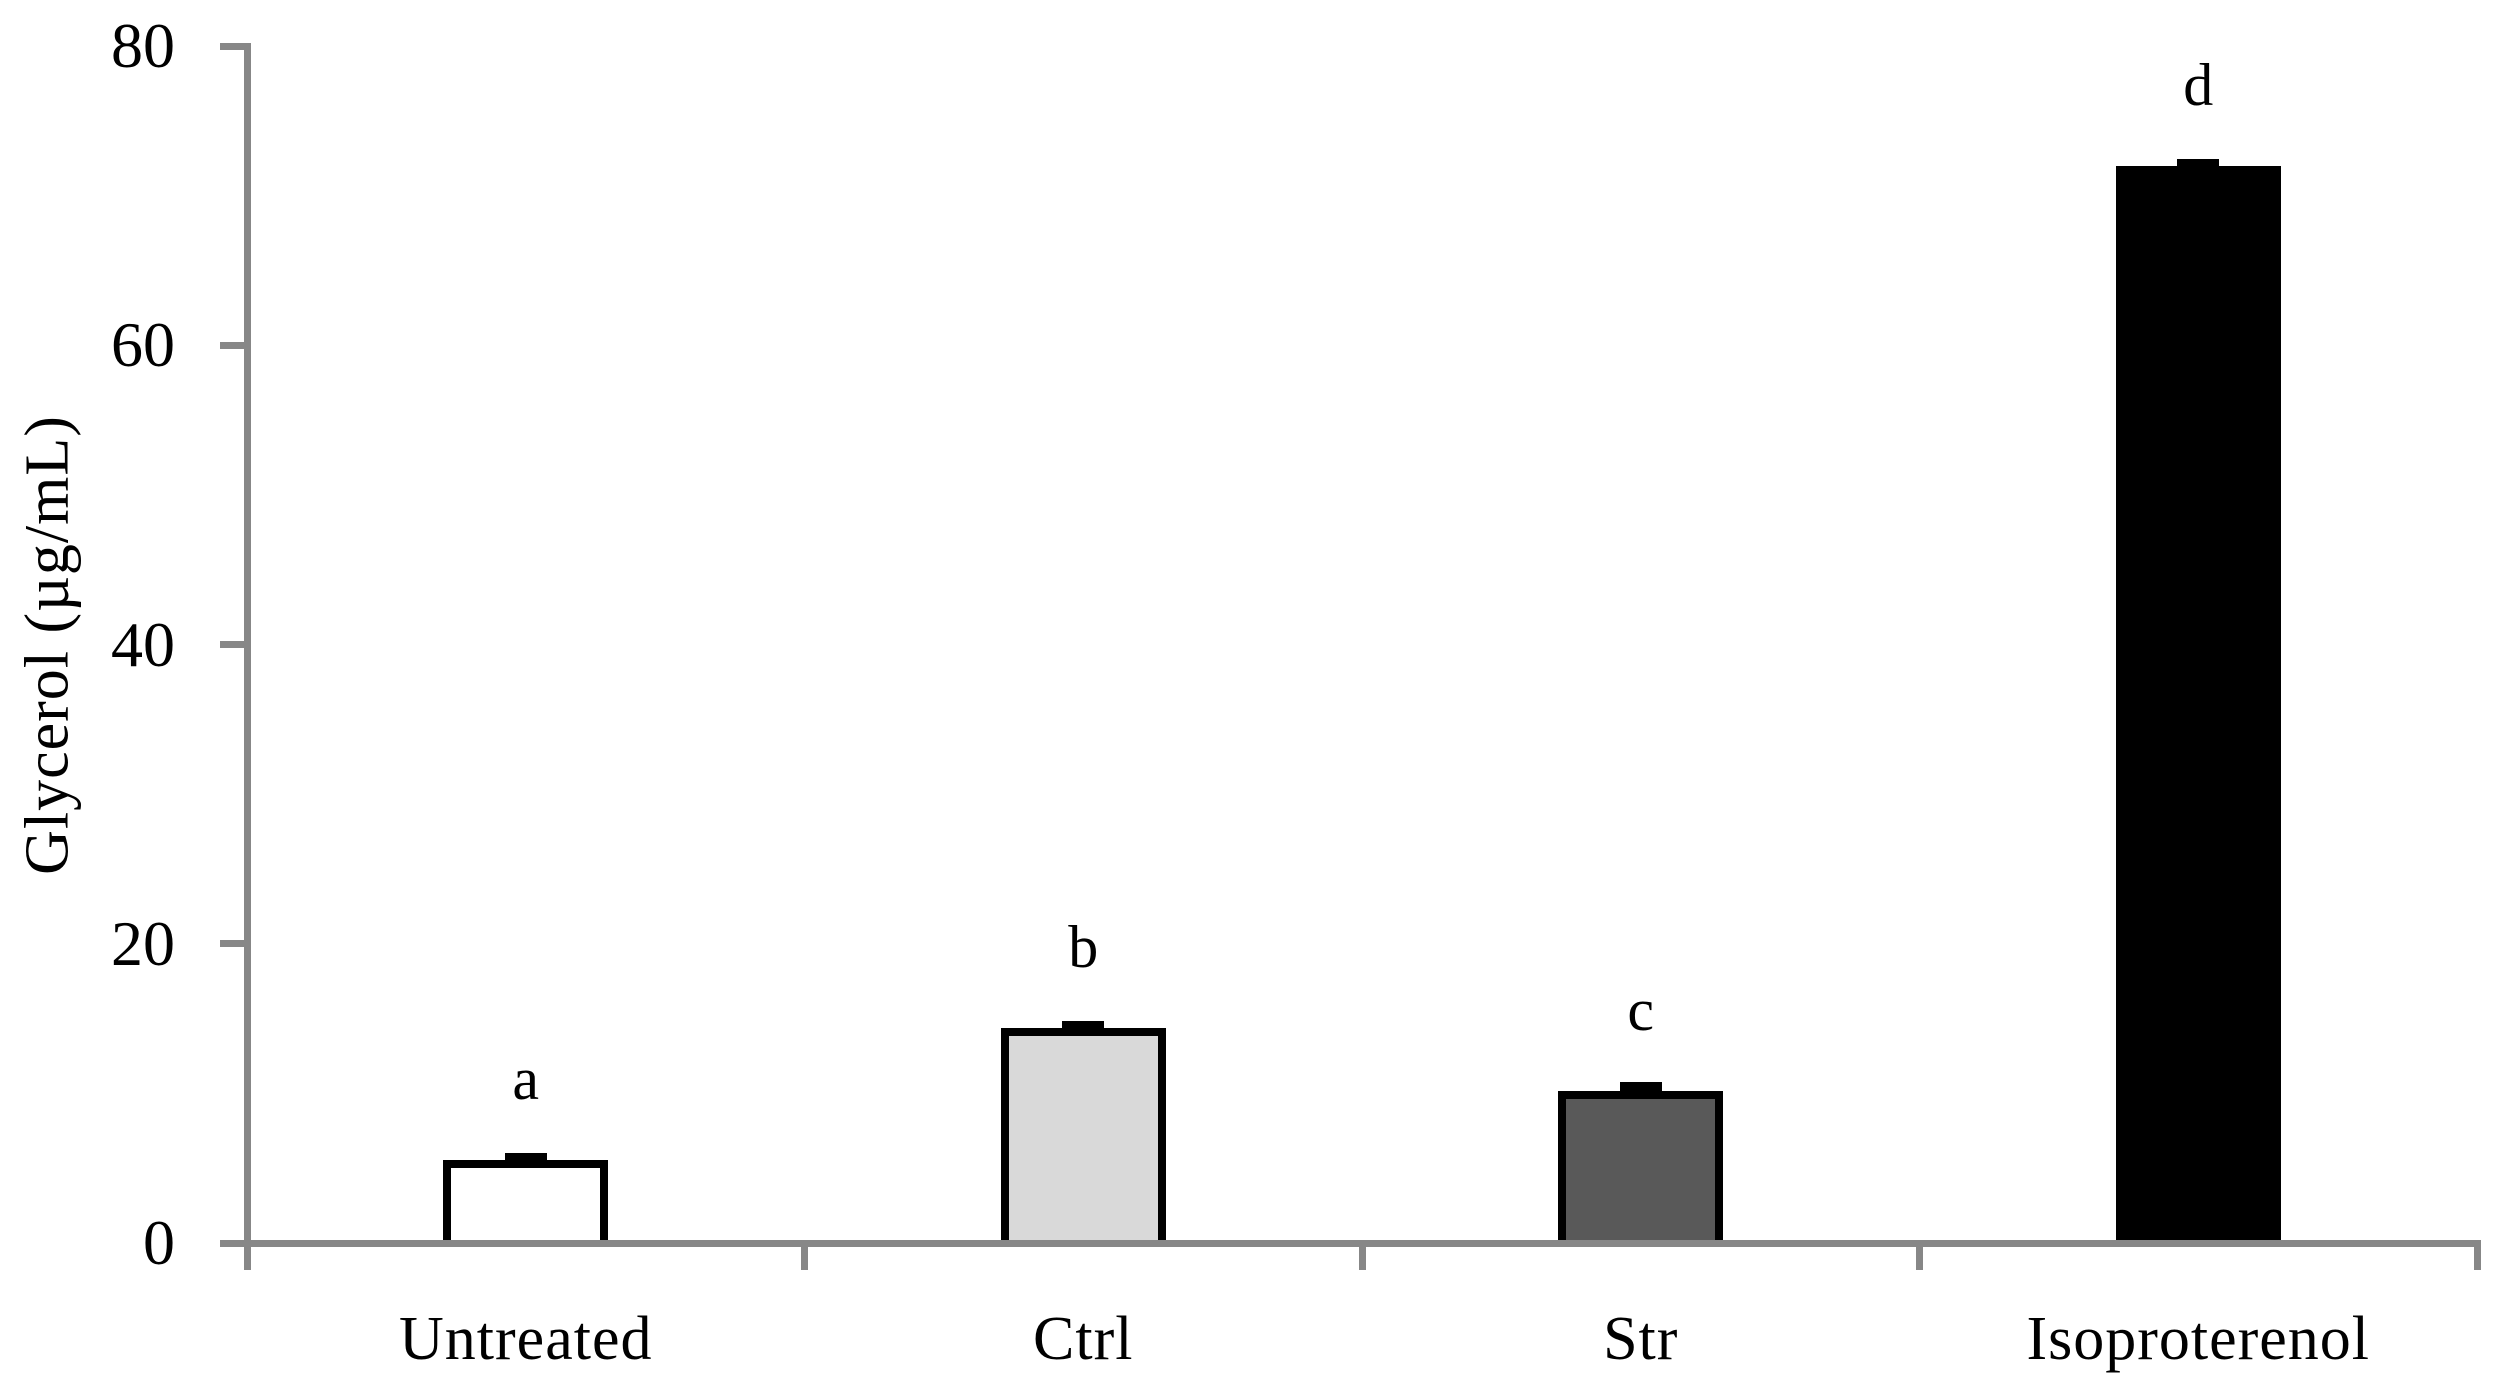 This screenshot has width=2504, height=1392. Describe the element at coordinates (525, 1159) in the screenshot. I see `error-bar-untreated` at that location.